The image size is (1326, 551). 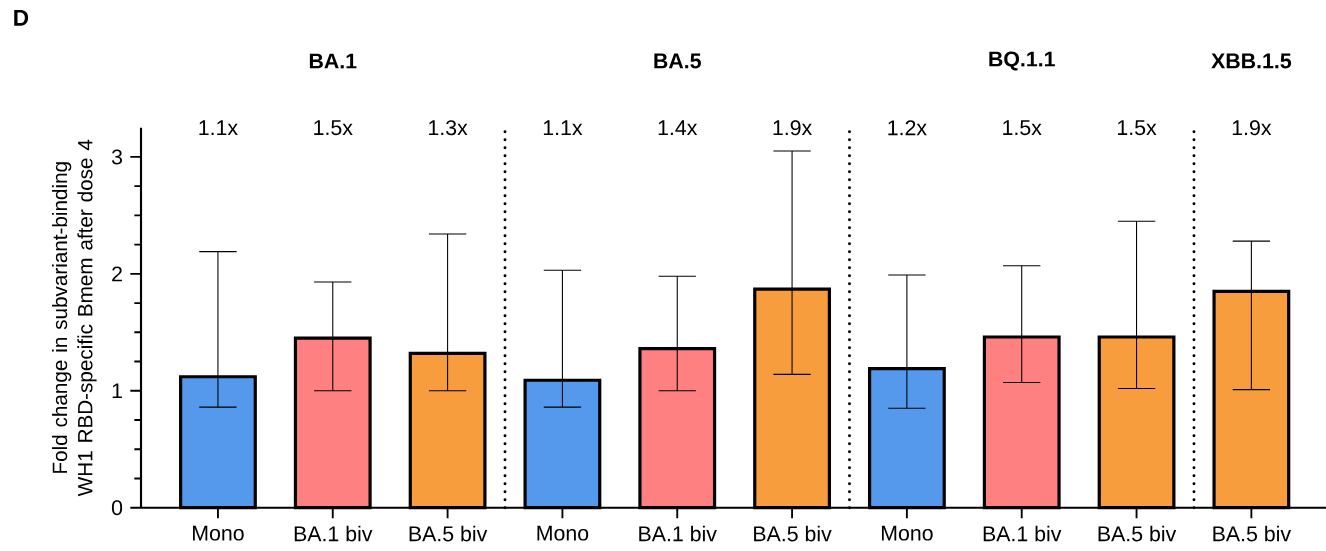 What do you see at coordinates (74, 318) in the screenshot?
I see `y-axis-title: Fold change in subvariant-binding WH1 RBD-specific Bmem after dose 4` at bounding box center [74, 318].